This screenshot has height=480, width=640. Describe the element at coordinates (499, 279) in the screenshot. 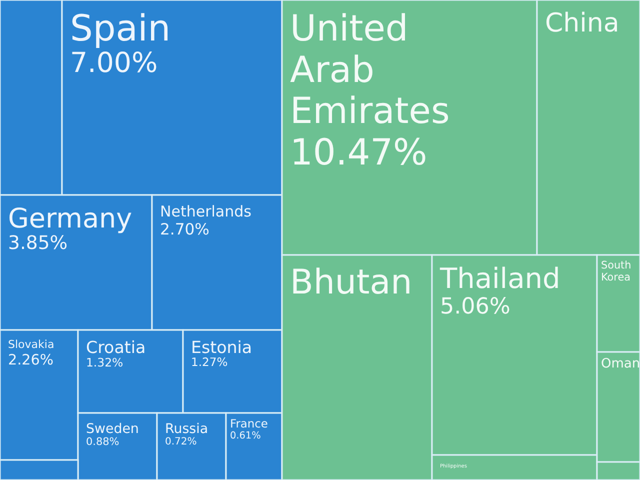

I see `category-label: Thailand` at that location.